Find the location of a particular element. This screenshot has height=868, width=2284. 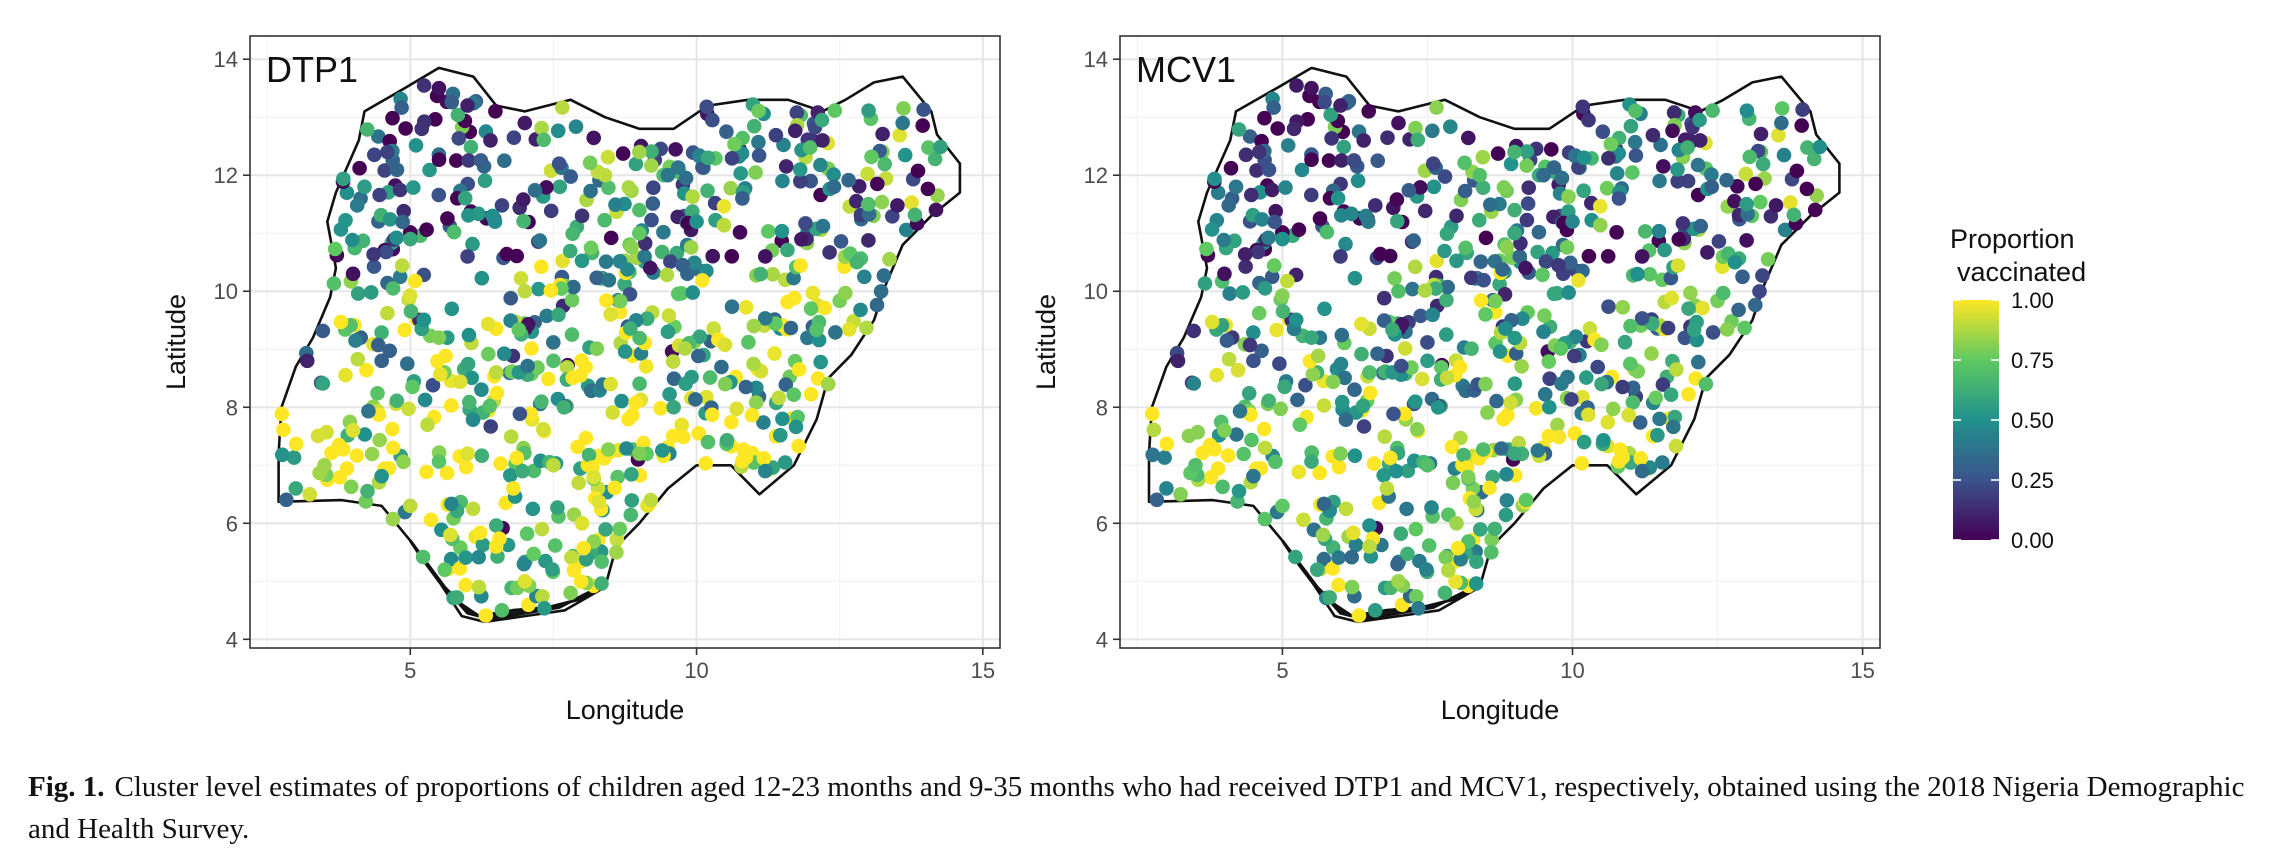

y-tick-label: 8 is located at coordinates (232, 407).